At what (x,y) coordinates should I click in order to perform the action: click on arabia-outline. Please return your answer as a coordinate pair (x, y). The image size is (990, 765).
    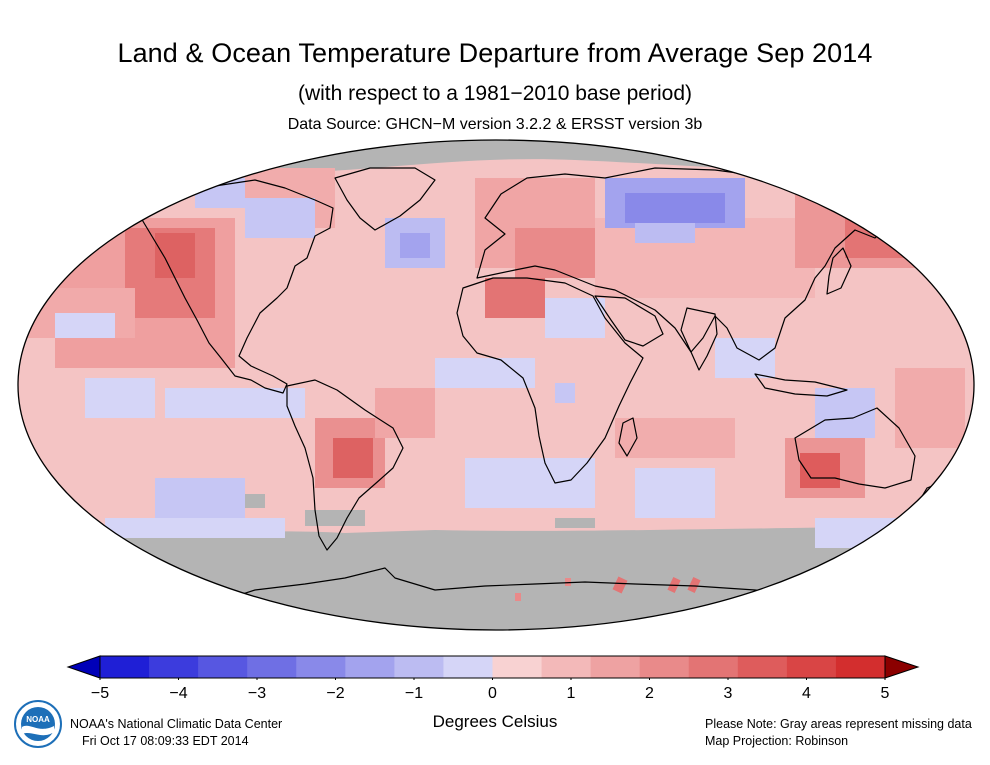
    Looking at the image, I should click on (629, 321).